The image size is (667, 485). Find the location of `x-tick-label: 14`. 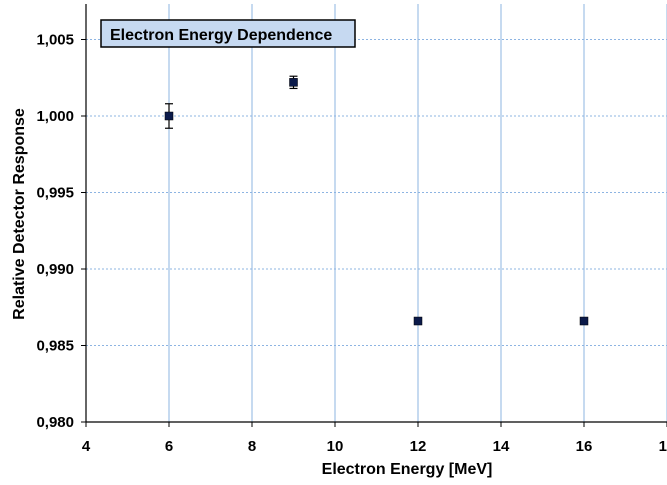

x-tick-label: 14 is located at coordinates (501, 446).